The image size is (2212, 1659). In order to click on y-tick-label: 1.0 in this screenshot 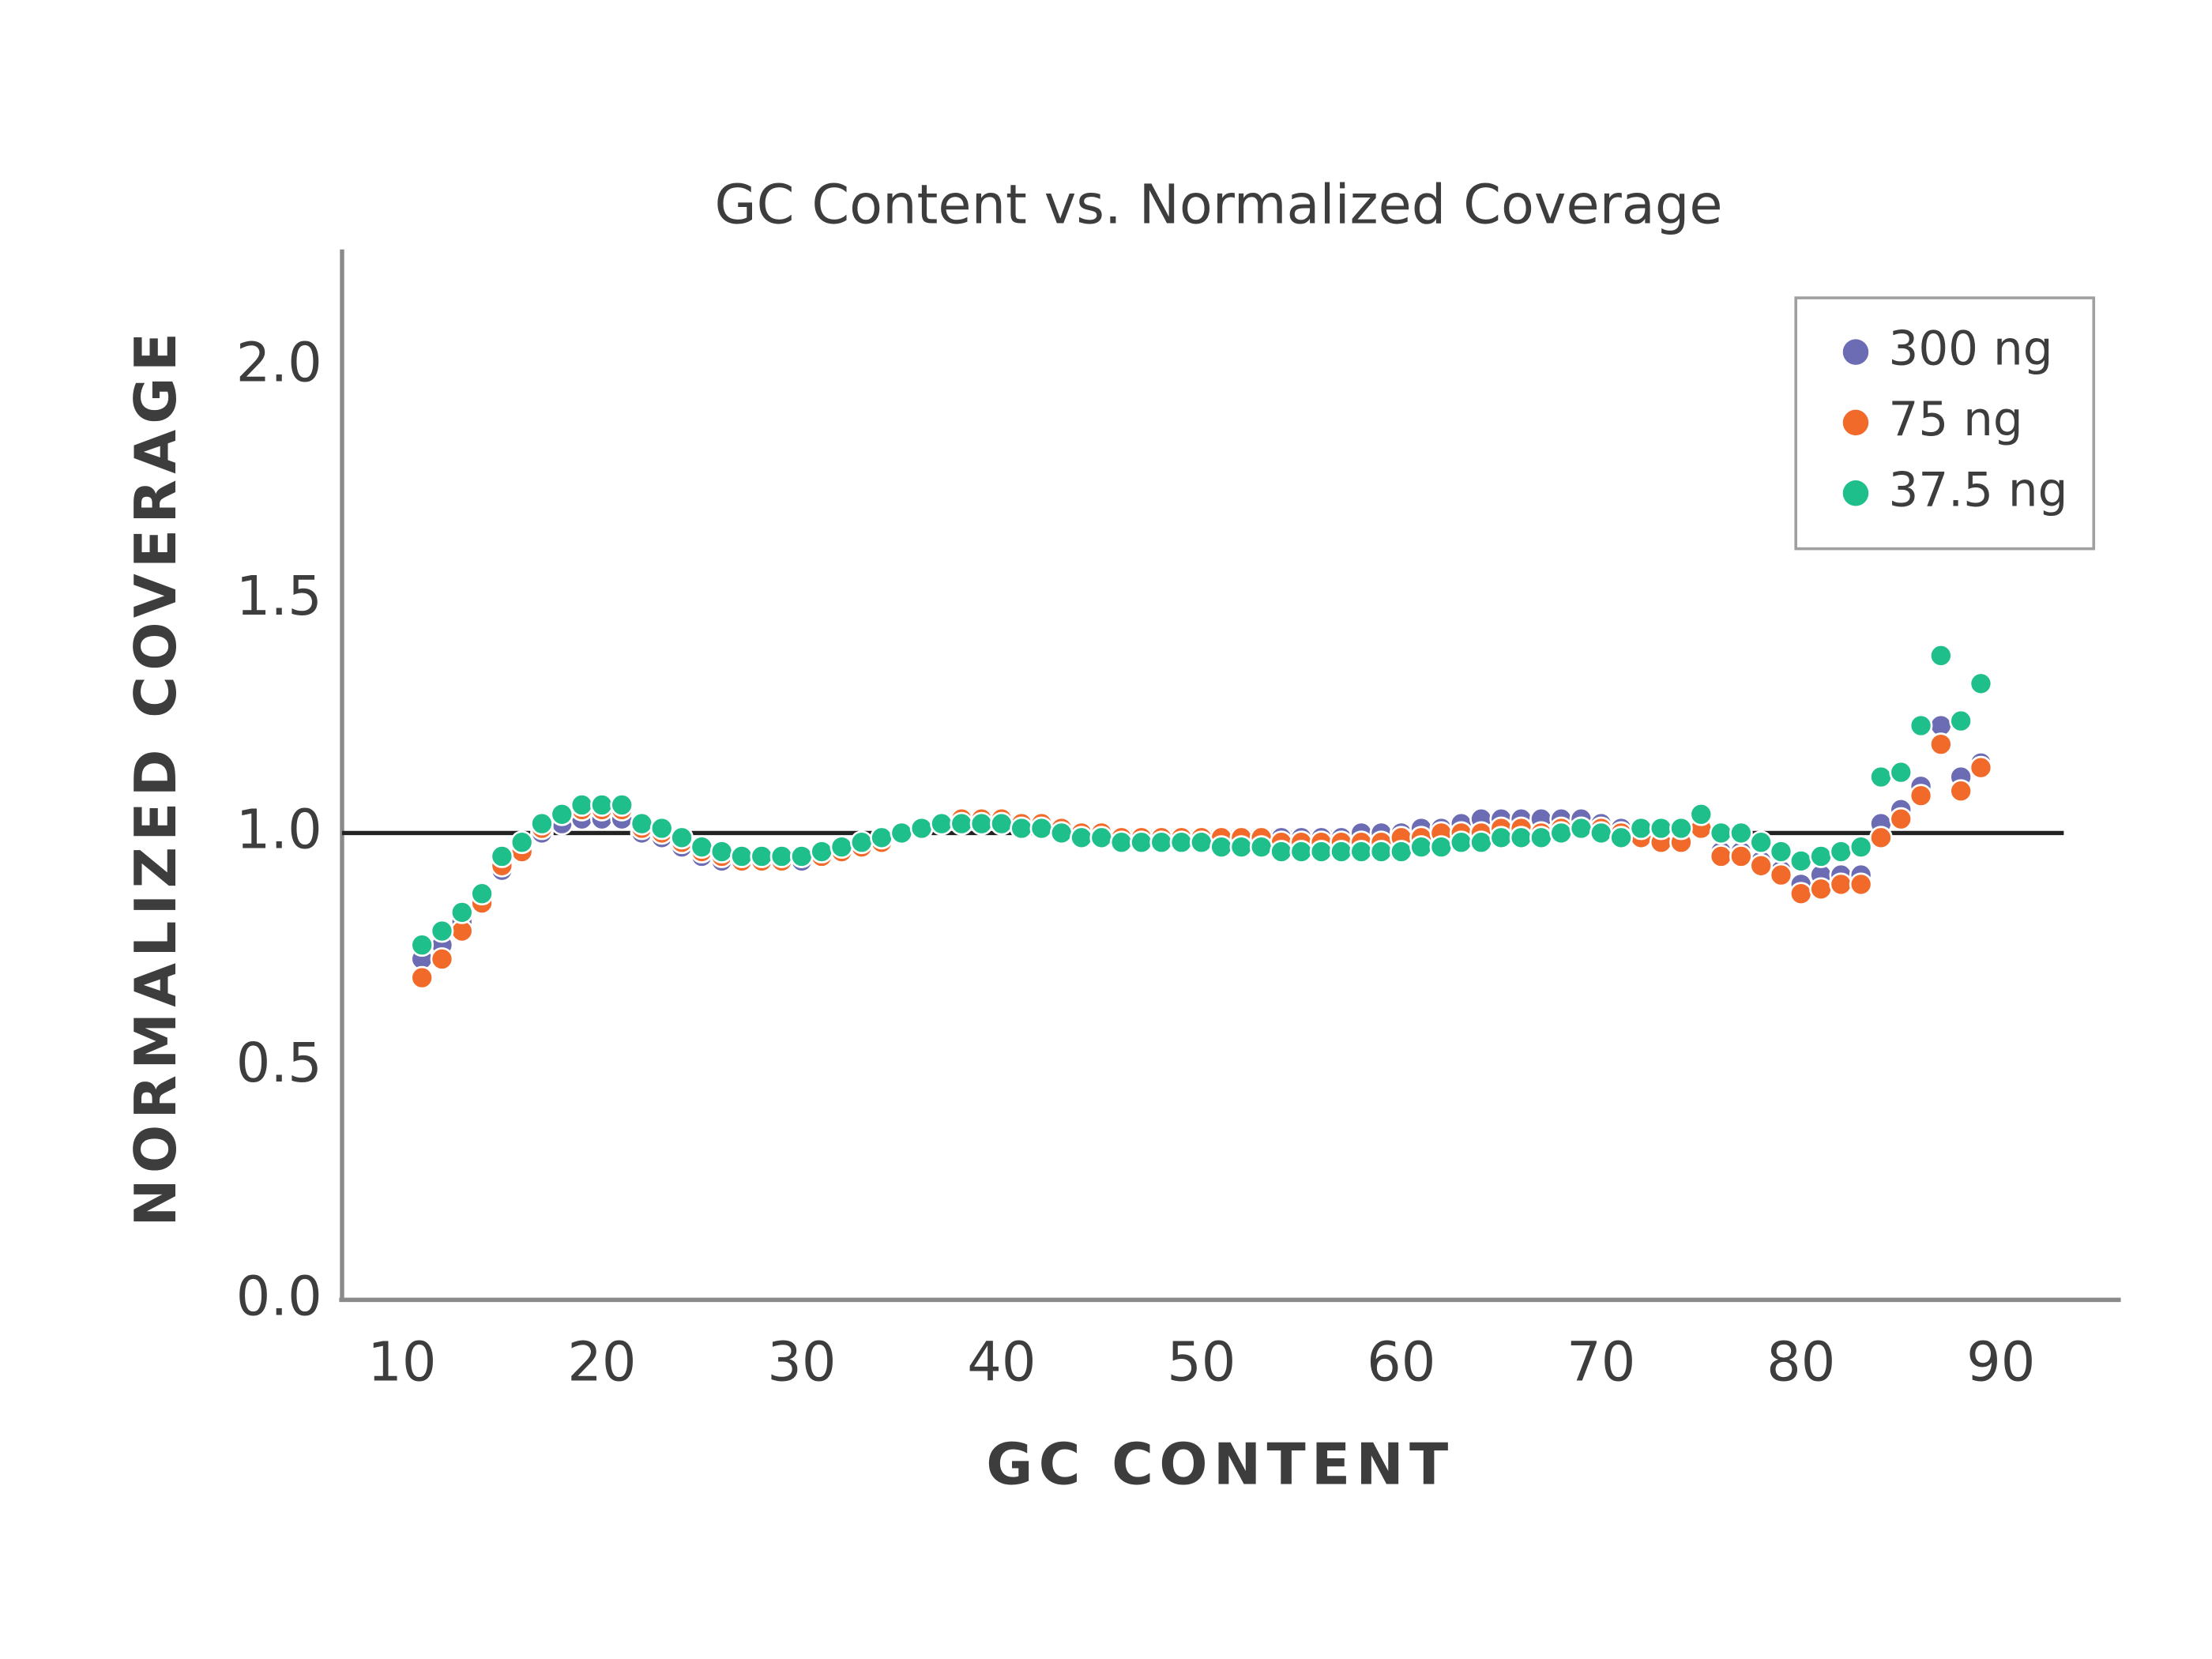, I will do `click(279, 829)`.